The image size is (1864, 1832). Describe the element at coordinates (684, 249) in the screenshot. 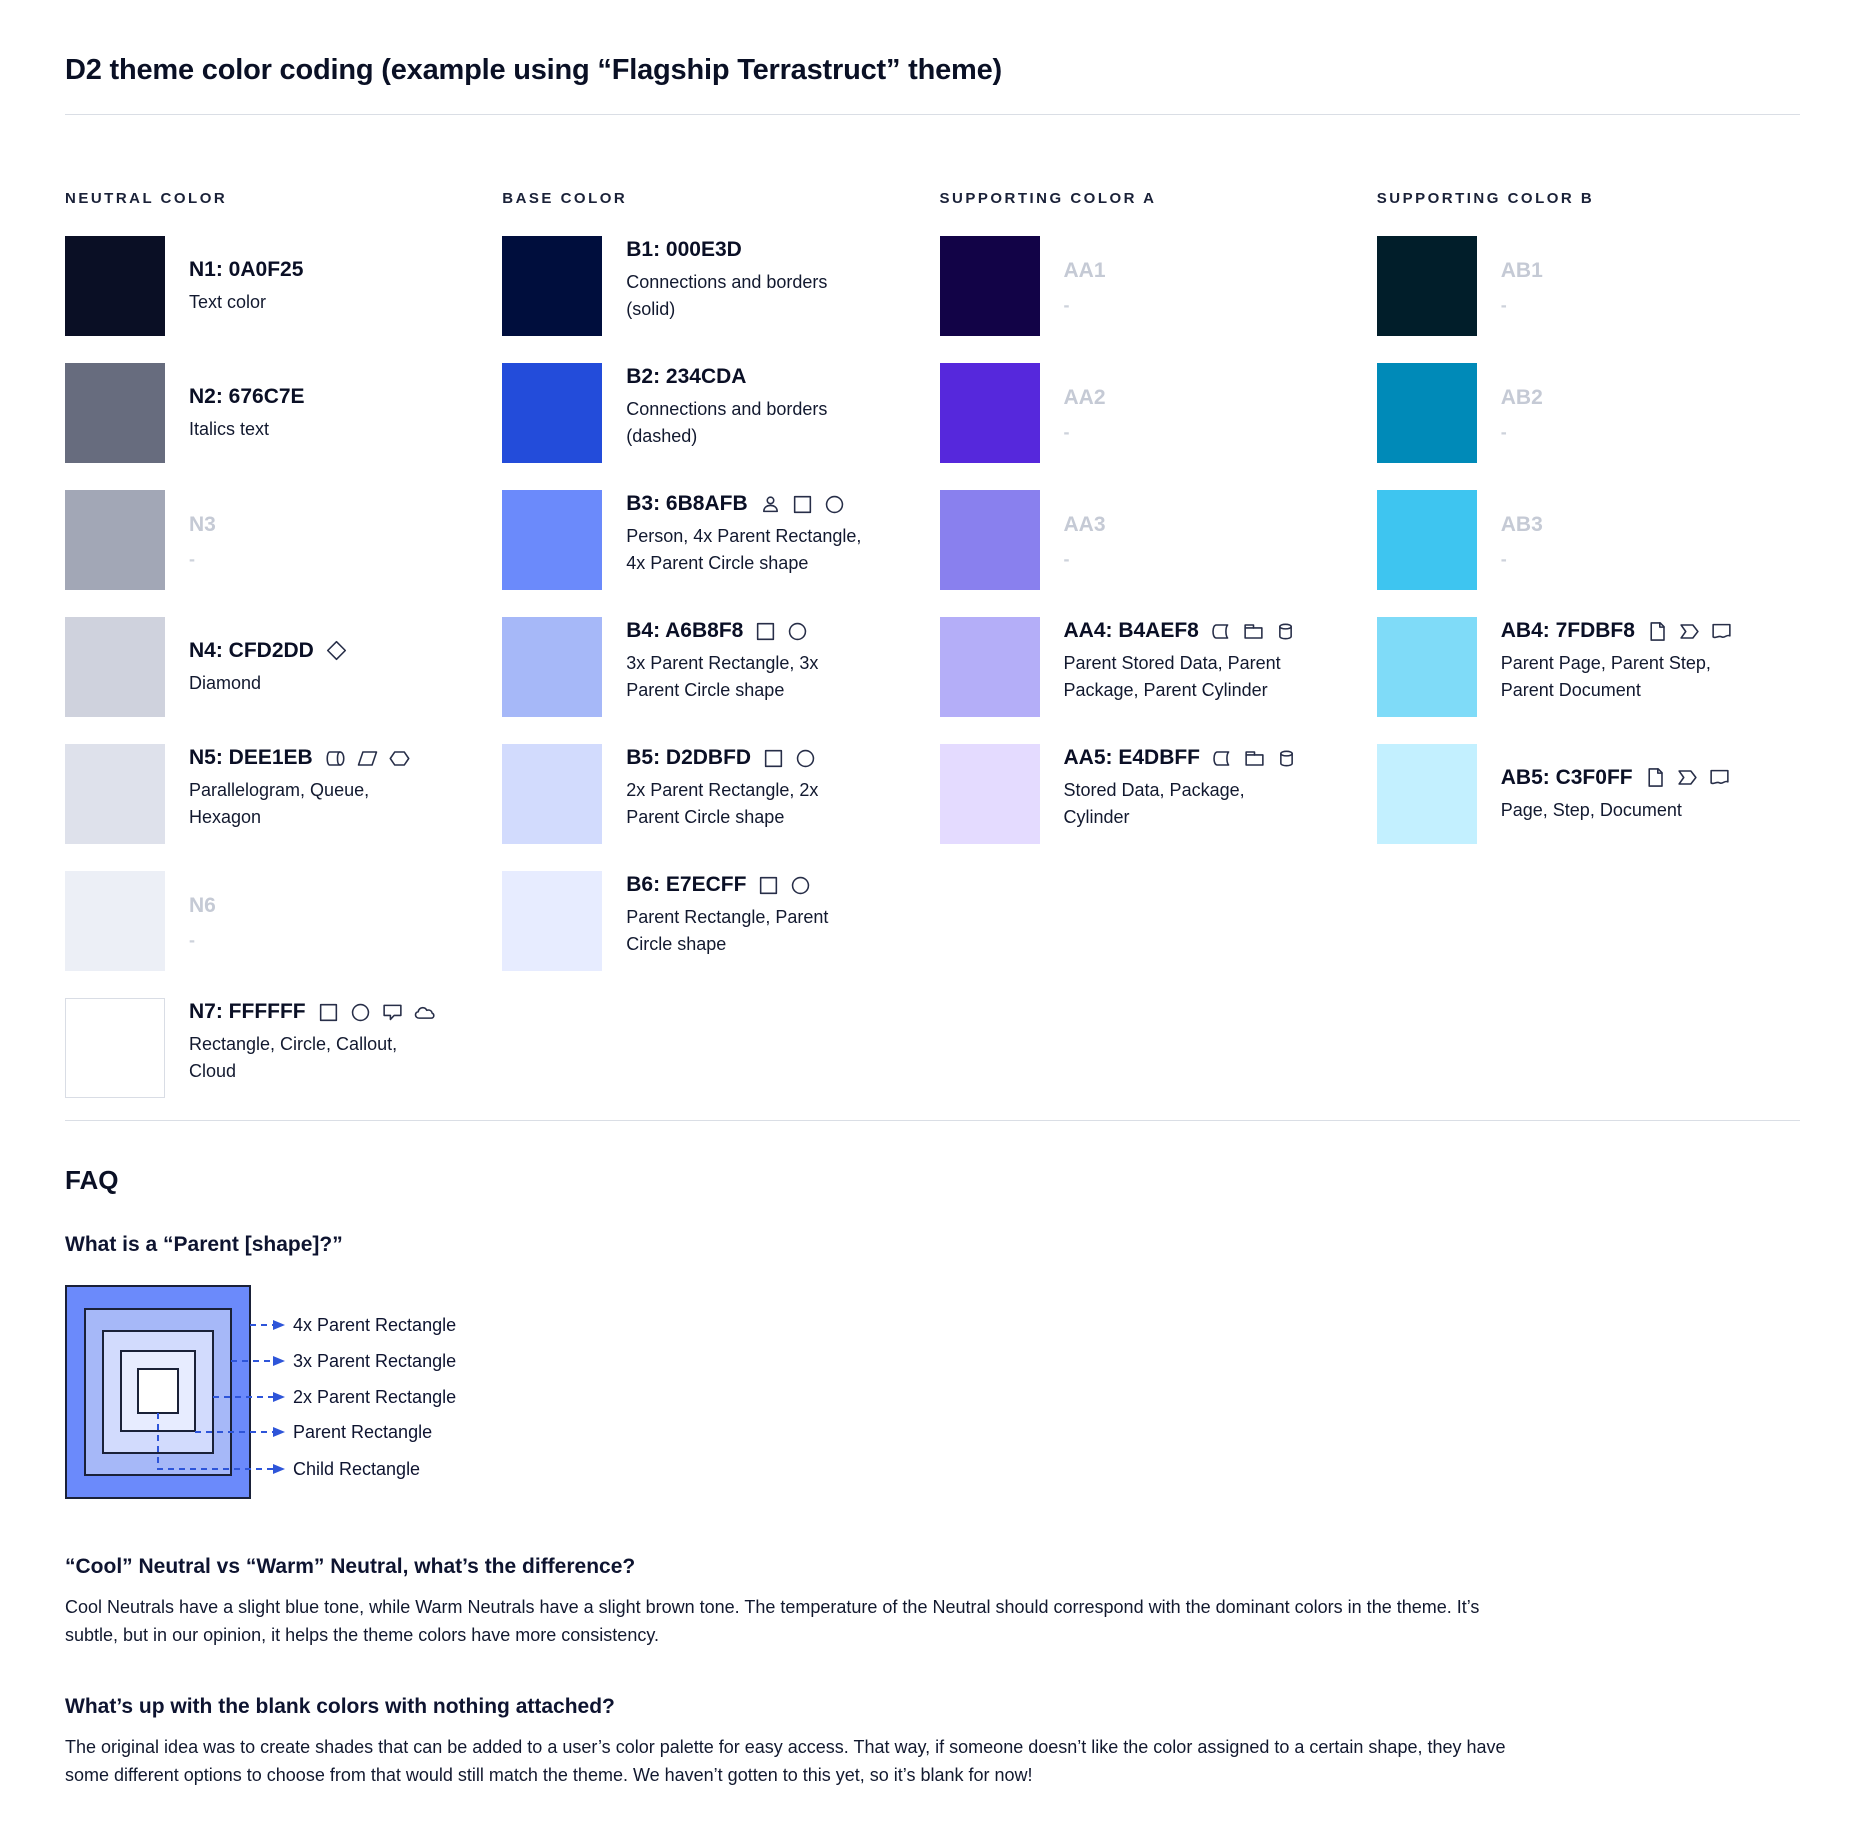

I see `color-code: B1: 000E3D` at that location.